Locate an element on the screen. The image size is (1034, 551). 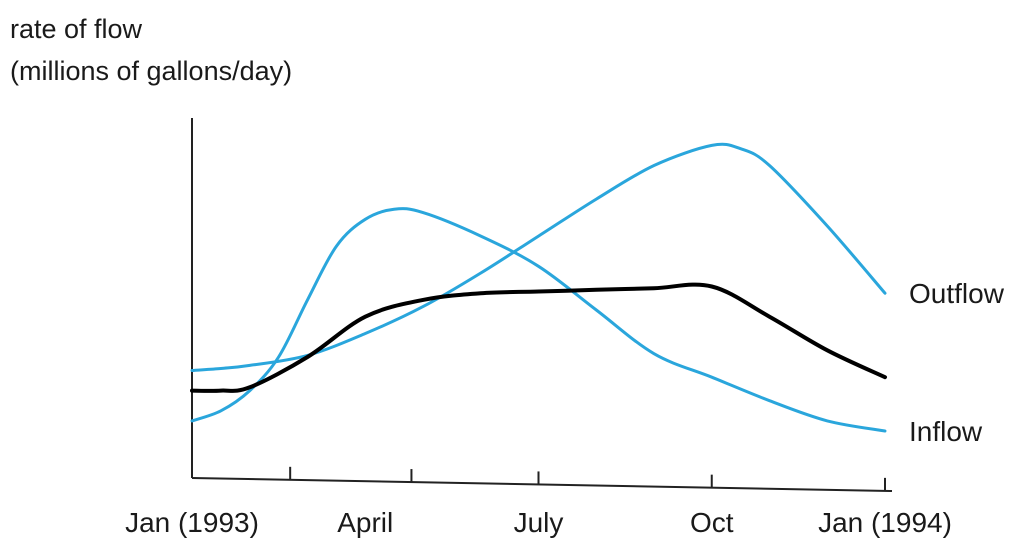
series-label-inflow: Inflow is located at coordinates (946, 431).